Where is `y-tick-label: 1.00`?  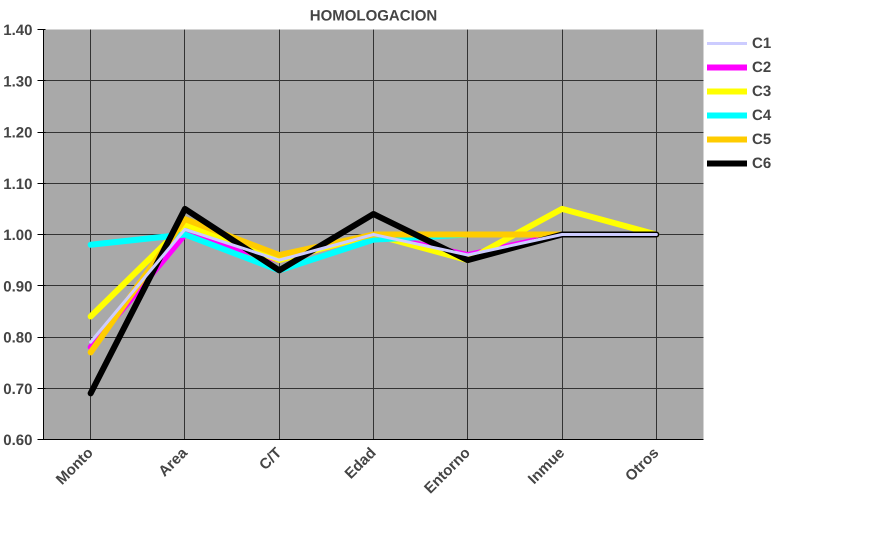 y-tick-label: 1.00 is located at coordinates (18, 235).